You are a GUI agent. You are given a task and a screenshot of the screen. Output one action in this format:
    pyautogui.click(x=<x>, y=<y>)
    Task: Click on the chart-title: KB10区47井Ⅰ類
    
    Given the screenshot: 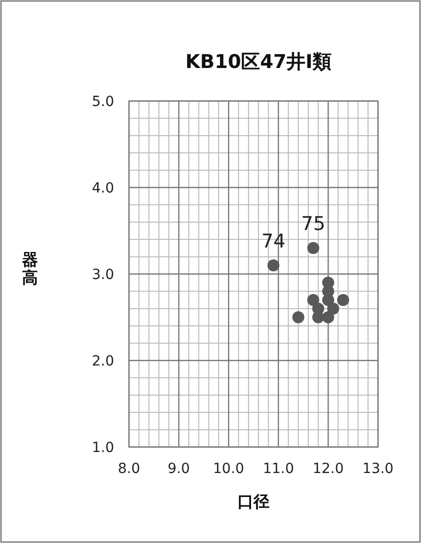 What is the action you would take?
    pyautogui.click(x=258, y=62)
    